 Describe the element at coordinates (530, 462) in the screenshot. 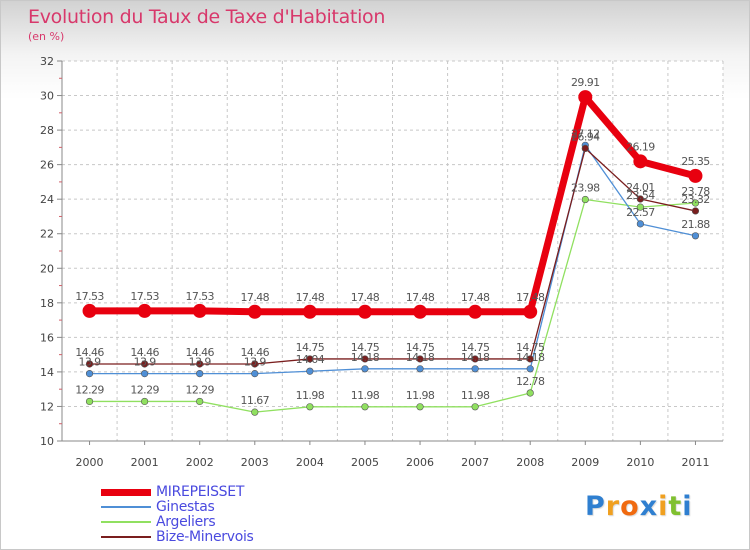

I see `x-tick-label: 2008` at that location.